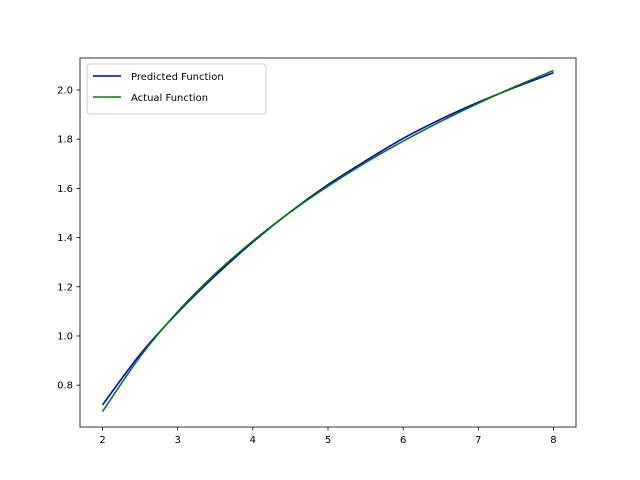 The height and width of the screenshot is (480, 640). What do you see at coordinates (178, 440) in the screenshot?
I see `x-tick-label: 3` at bounding box center [178, 440].